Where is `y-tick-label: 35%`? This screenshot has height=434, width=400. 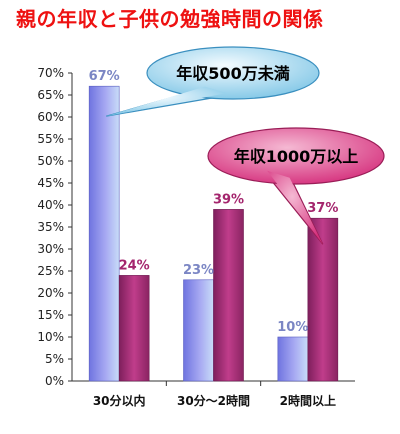 y-tick-label: 35% is located at coordinates (50, 227).